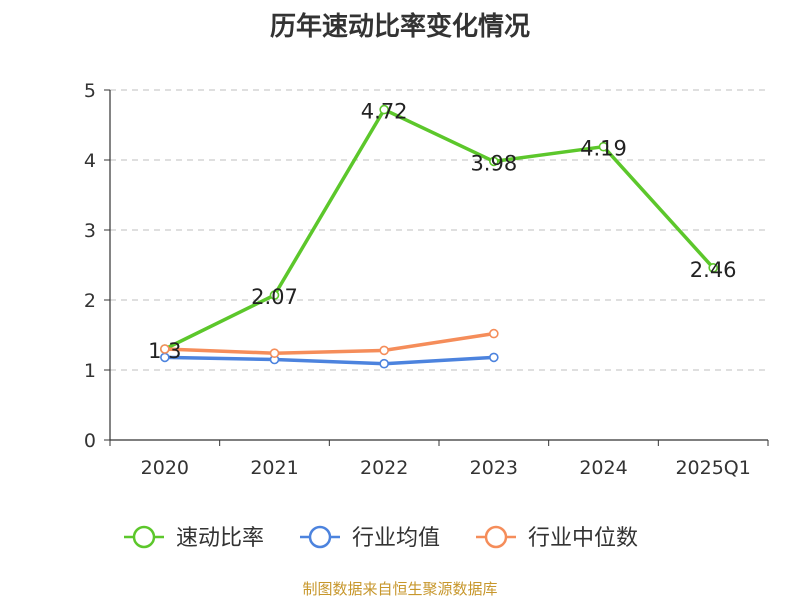 Image resolution: width=800 pixels, height=600 pixels. Describe the element at coordinates (90, 91) in the screenshot. I see `y-tick-label: 5` at that location.